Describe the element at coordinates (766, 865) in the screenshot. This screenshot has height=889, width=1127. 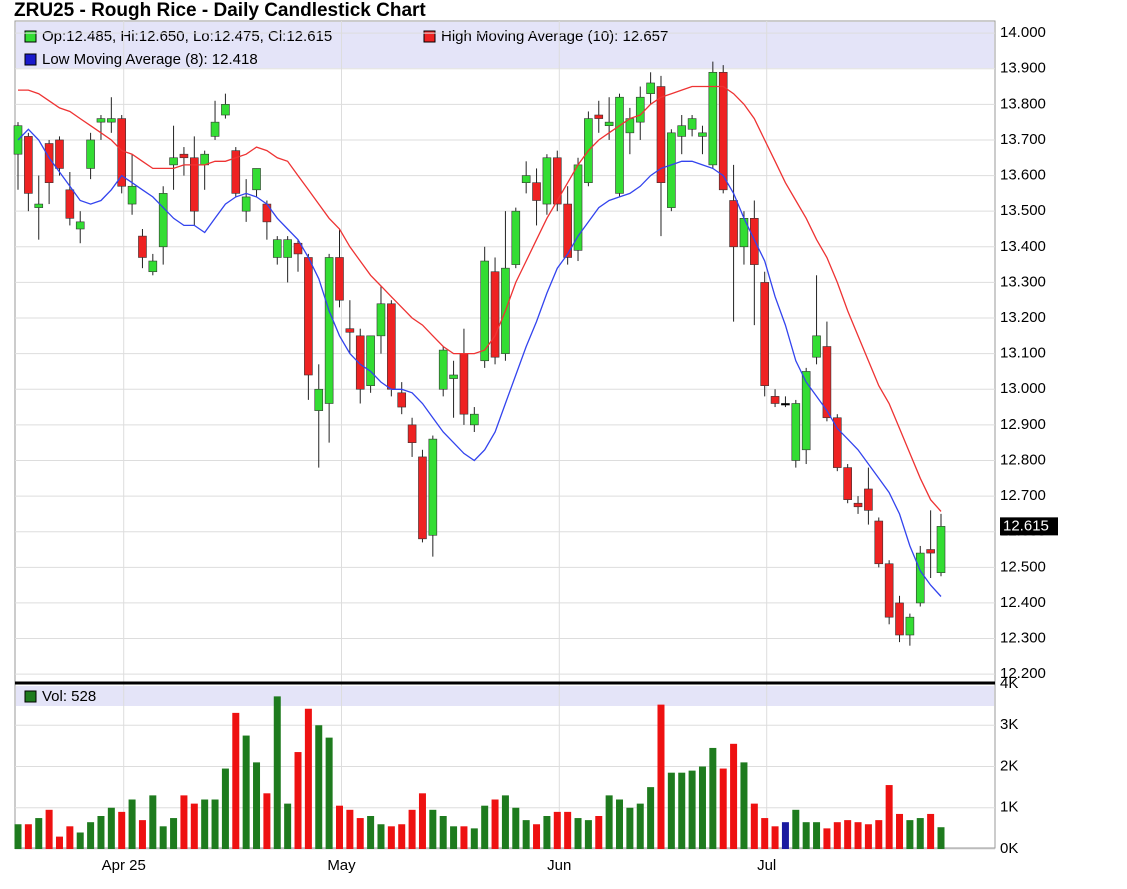
I see `x-tick-label: Jul` at that location.